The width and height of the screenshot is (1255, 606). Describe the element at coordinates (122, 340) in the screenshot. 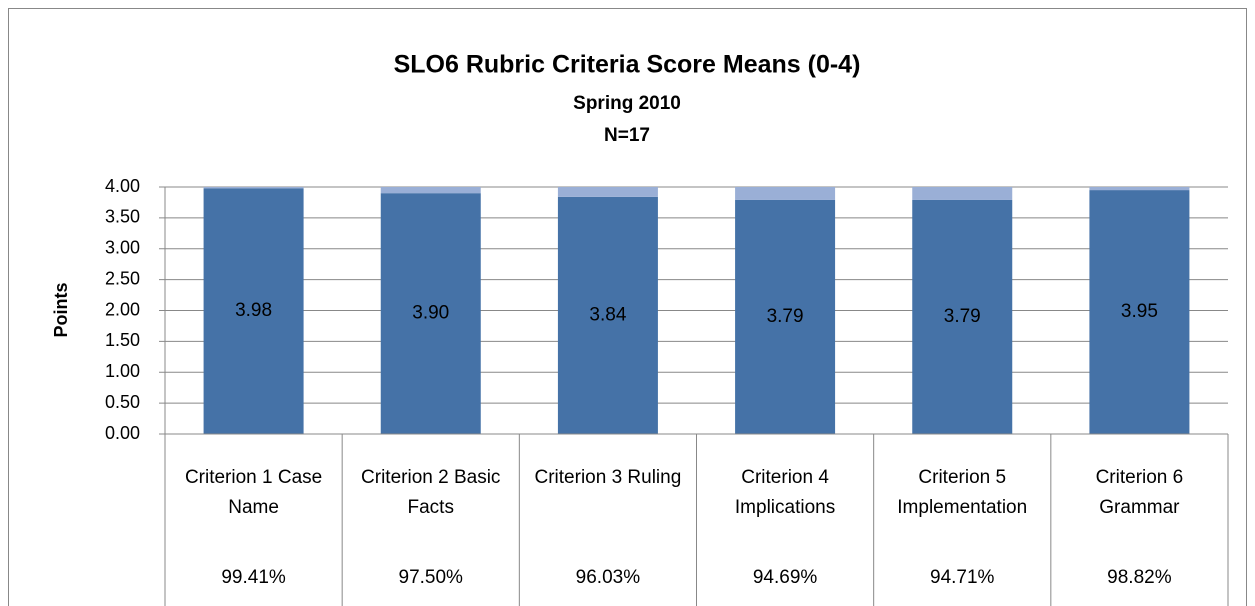

I see `y-tick-label: 1.50` at that location.